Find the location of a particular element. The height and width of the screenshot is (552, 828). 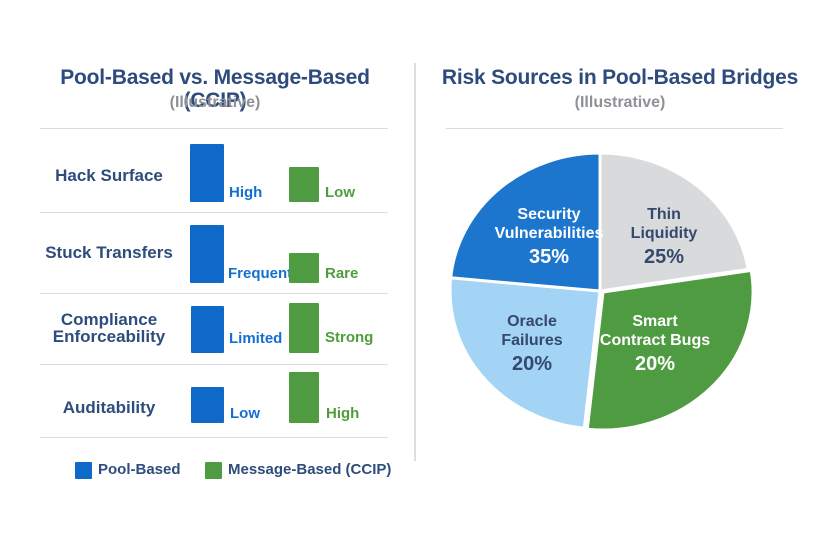

pie-slice-security-vulnerabilities is located at coordinates (525, 222).